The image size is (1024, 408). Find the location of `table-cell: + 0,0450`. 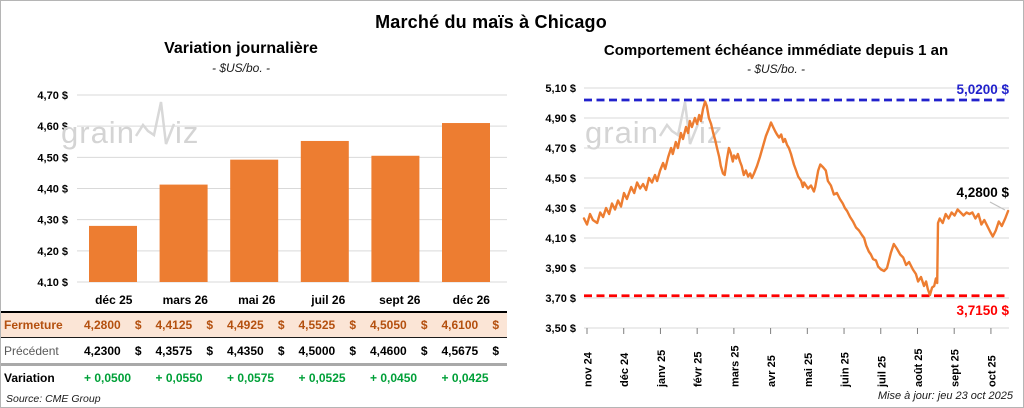

table-cell: + 0,0450 is located at coordinates (394, 378).